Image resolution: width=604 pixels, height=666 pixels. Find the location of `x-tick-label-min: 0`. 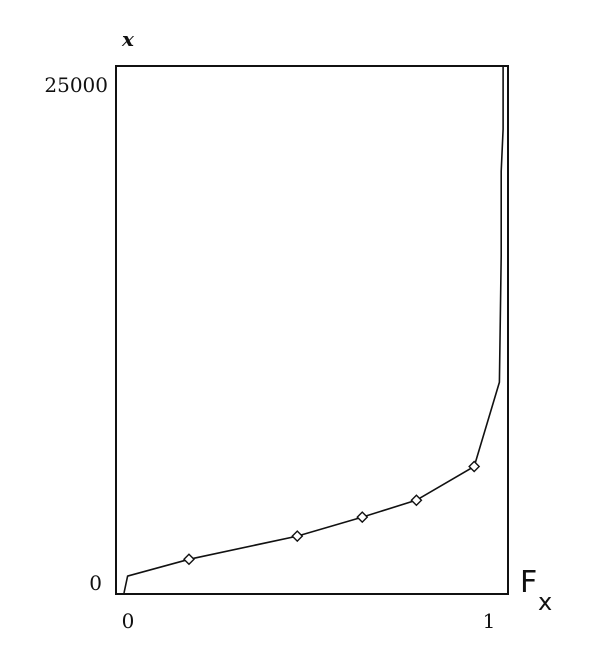

x-tick-label-min: 0 is located at coordinates (128, 621).